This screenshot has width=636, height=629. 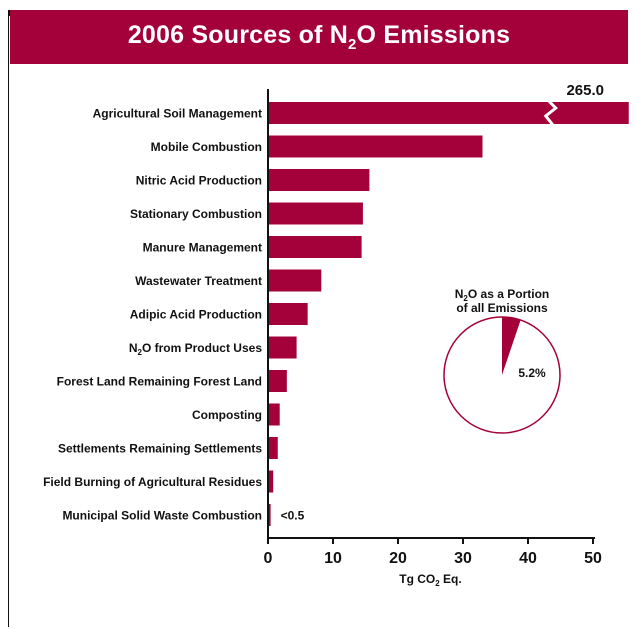 I want to click on bar-wastewater-treatment, so click(x=294, y=281).